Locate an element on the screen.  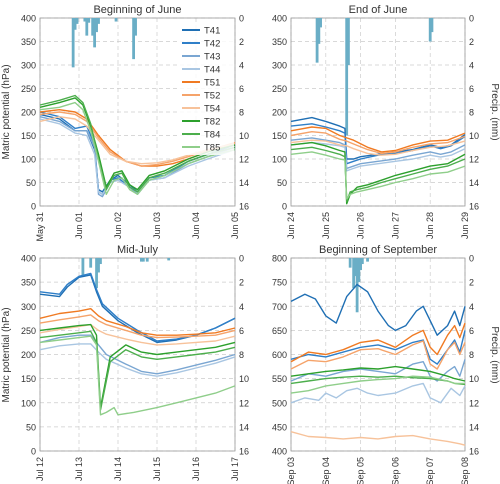
x-tick-label: Jun 02 is located at coordinates (118, 225).